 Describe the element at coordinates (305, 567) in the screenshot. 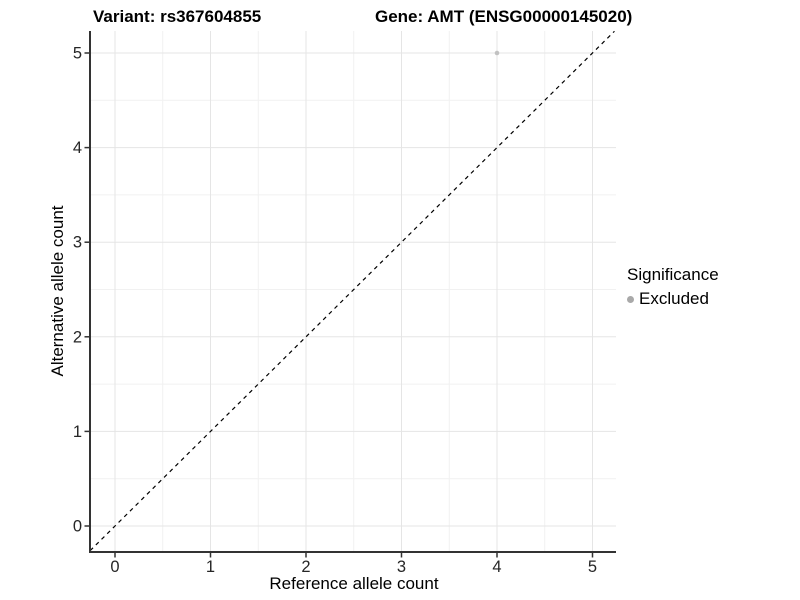

I see `x-tick-label: 2` at that location.